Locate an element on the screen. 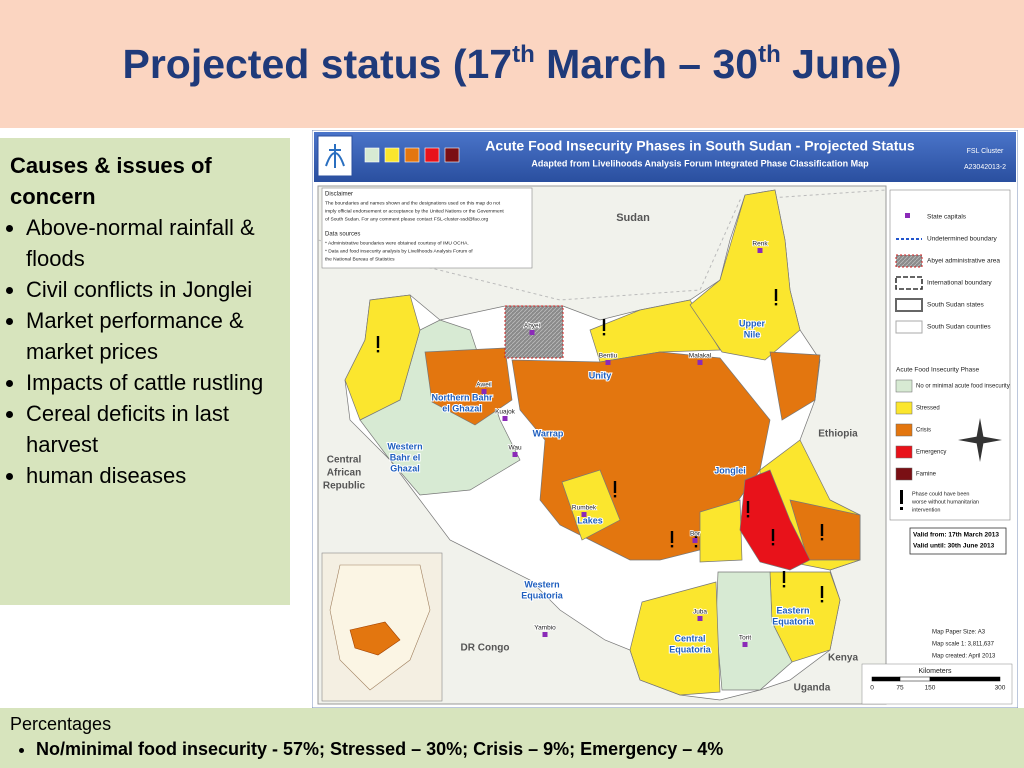  legend-warning-dot is located at coordinates (901, 508).